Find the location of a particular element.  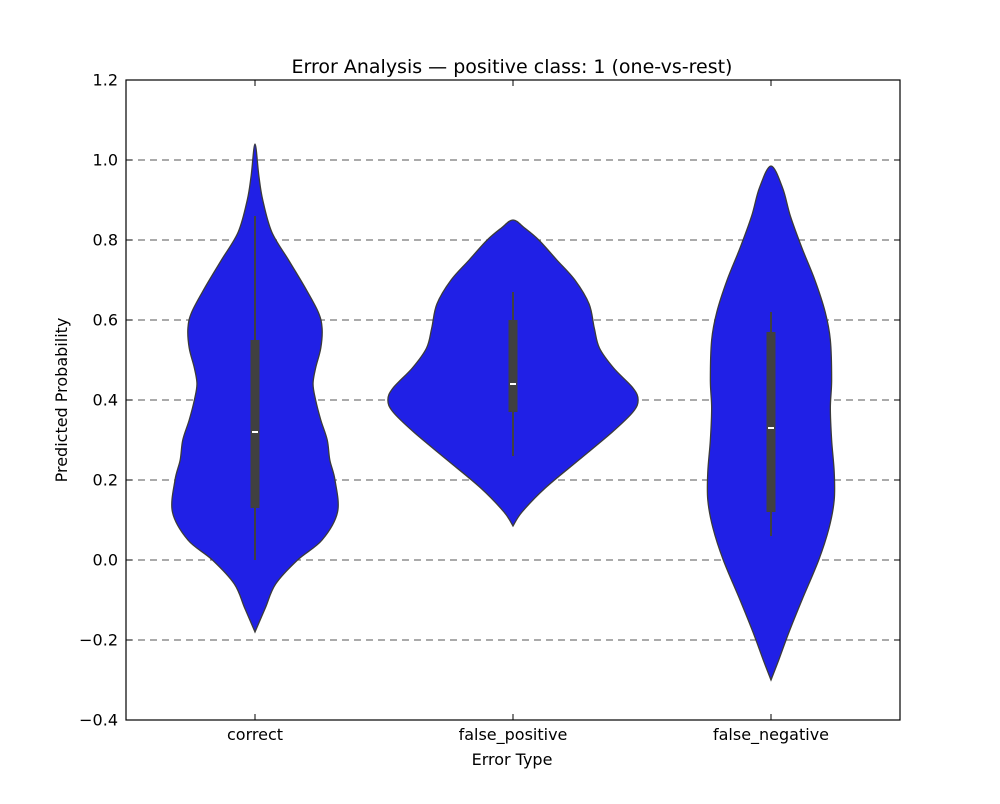

y-tick-label: 0.6 is located at coordinates (105, 320).